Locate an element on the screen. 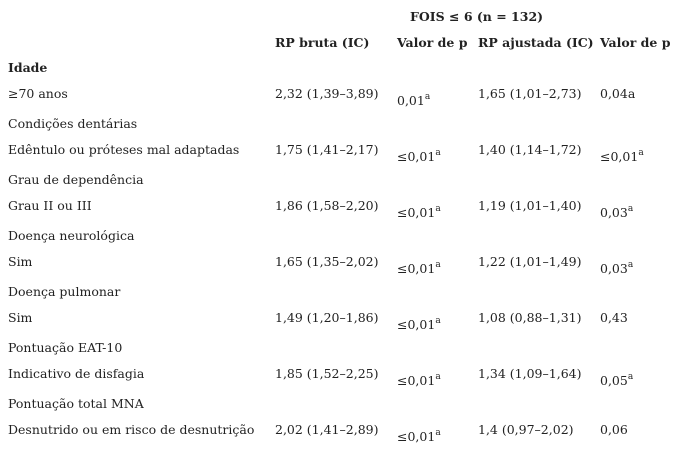  cell-value: 0,05 is located at coordinates (614, 380).